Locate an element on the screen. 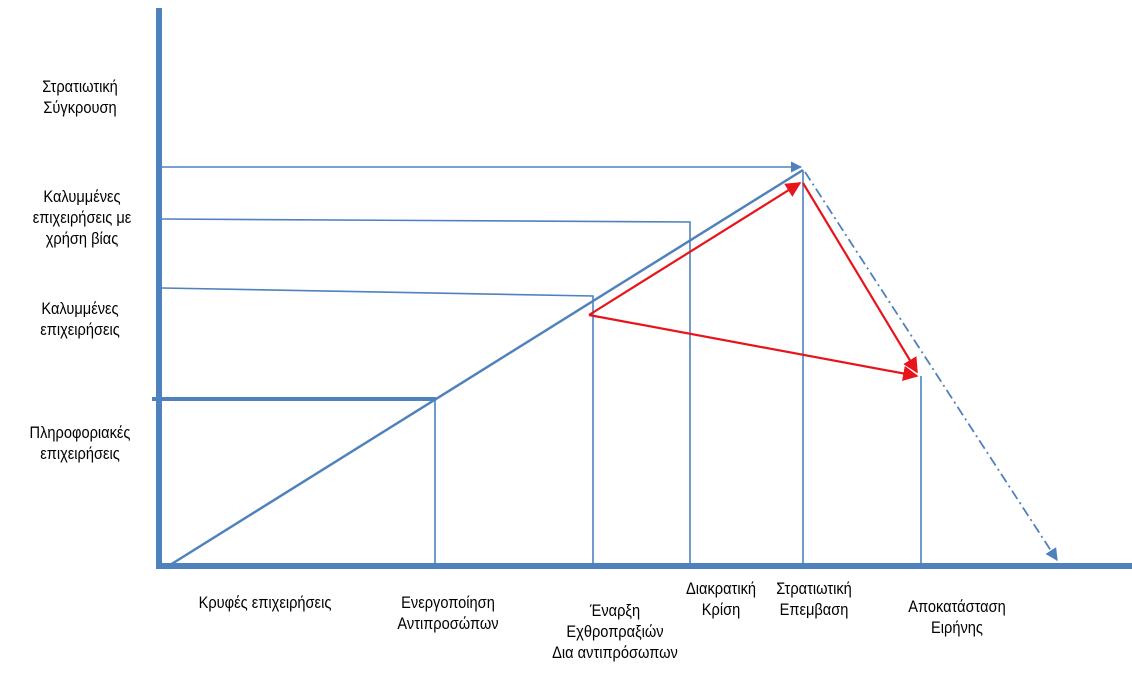 This screenshot has width=1132, height=688. x-label-military-intervention: Στρατιωτική Επεμβαση is located at coordinates (814, 599).